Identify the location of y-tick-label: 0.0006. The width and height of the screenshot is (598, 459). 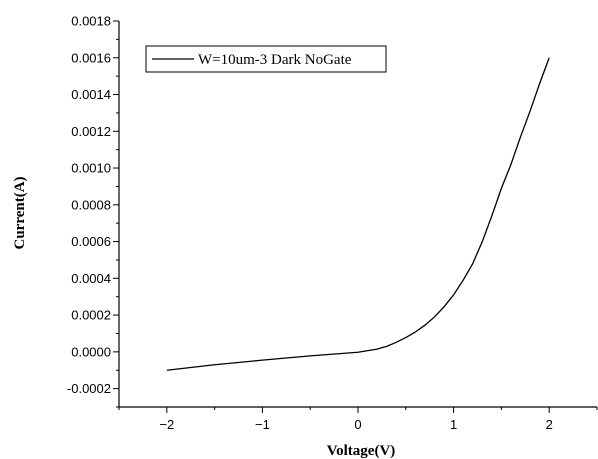
(91, 241).